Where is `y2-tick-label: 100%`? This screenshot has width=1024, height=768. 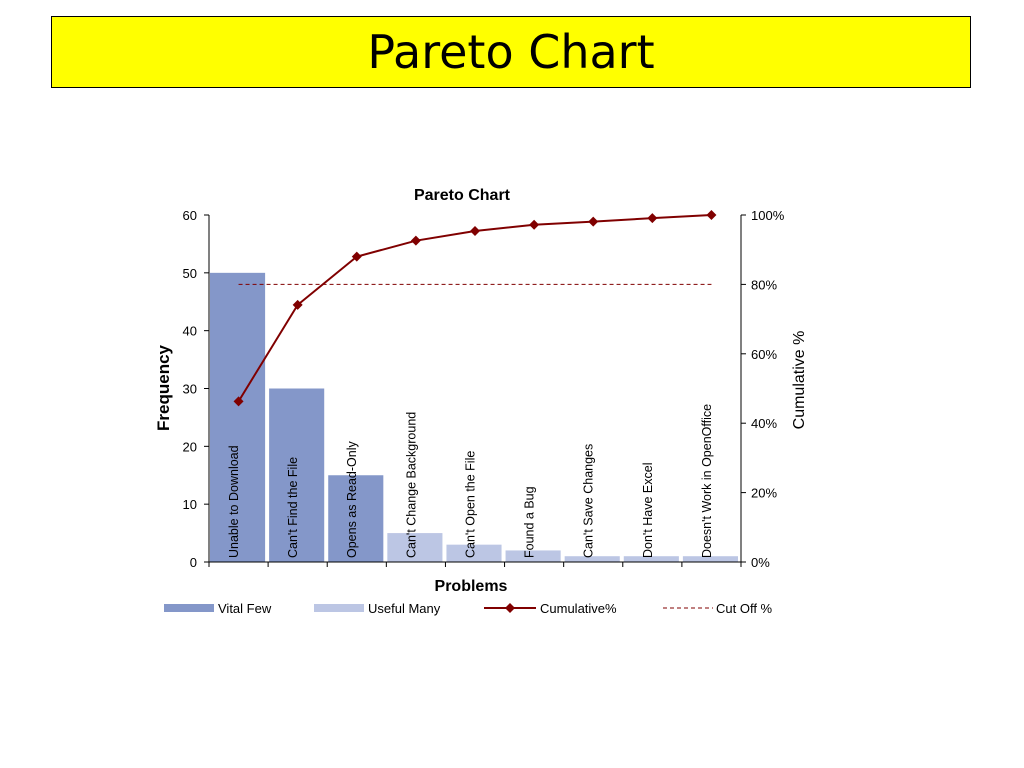 y2-tick-label: 100% is located at coordinates (768, 215).